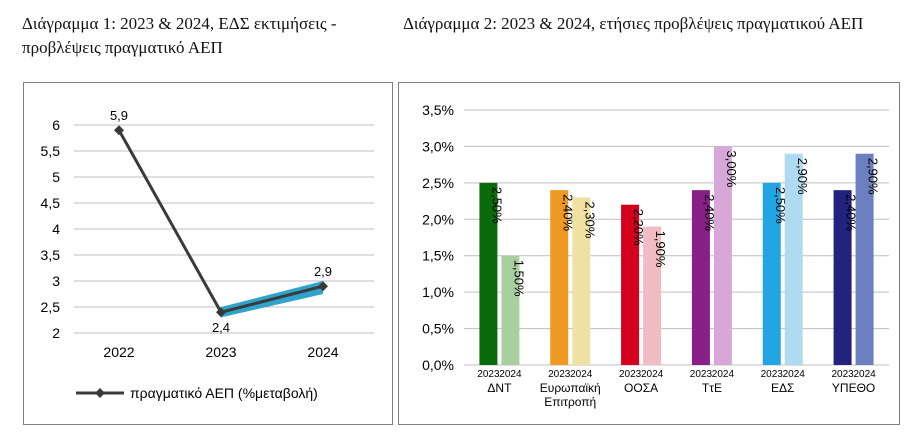 The width and height of the screenshot is (909, 436). I want to click on y-tick-label: 2,0%, so click(438, 219).